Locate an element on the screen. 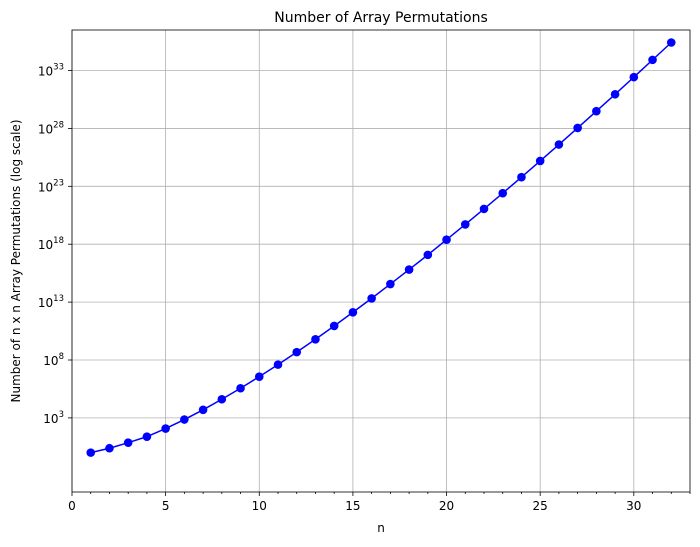  y-tick-label-28: 10²⁸ is located at coordinates (51, 128).